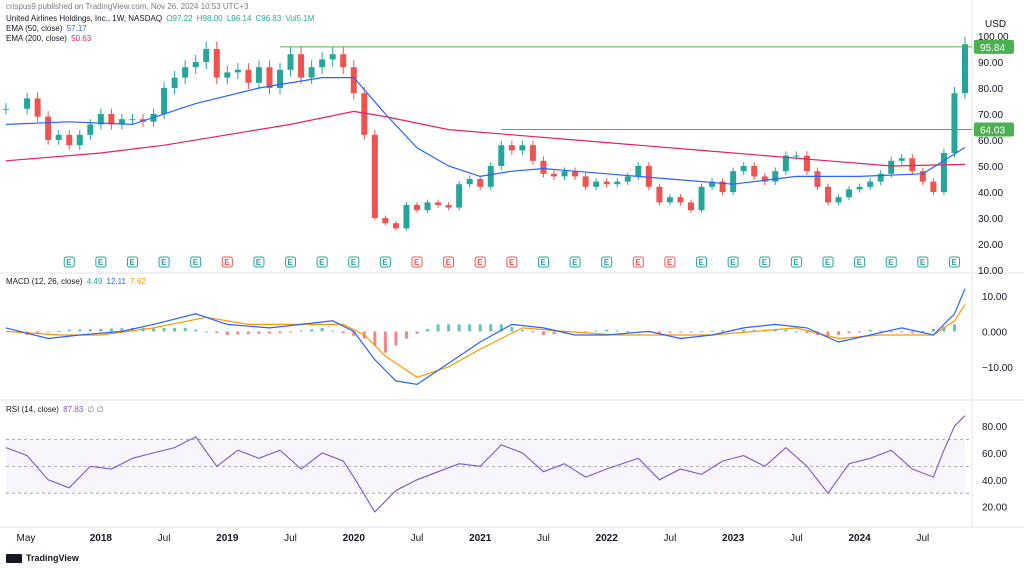 The height and width of the screenshot is (568, 1024). What do you see at coordinates (996, 24) in the screenshot?
I see `currency-label: USD` at bounding box center [996, 24].